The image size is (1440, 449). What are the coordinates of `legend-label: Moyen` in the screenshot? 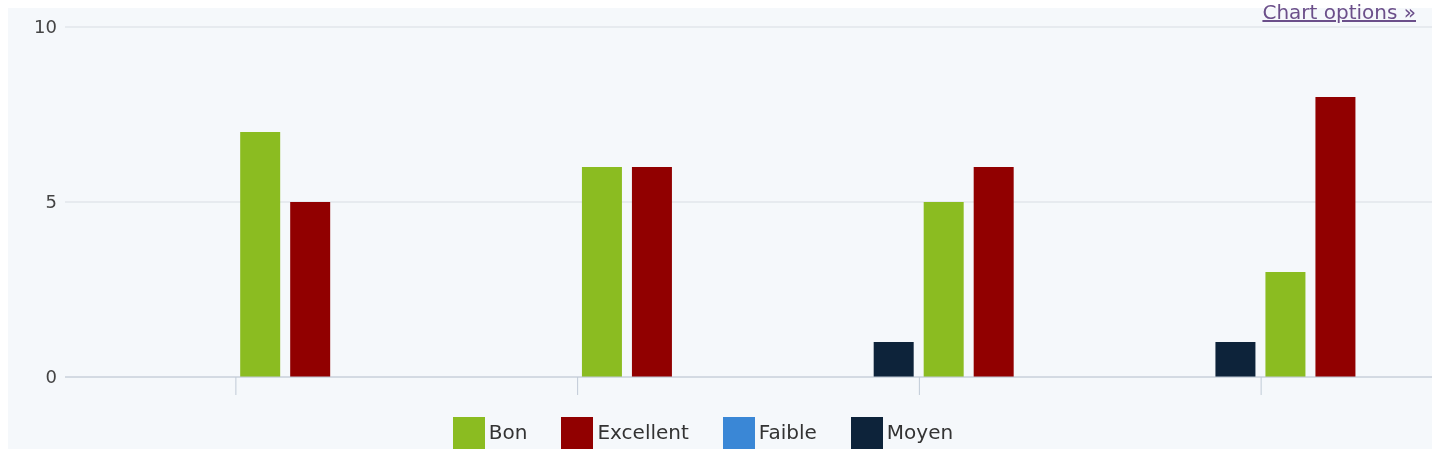 It's located at (920, 431).